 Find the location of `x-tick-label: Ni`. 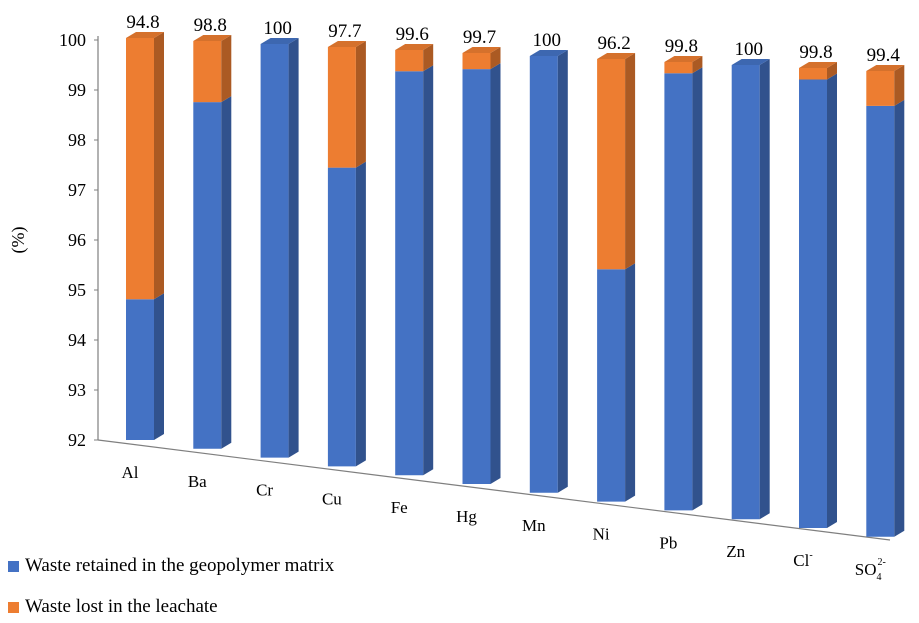

x-tick-label: Ni is located at coordinates (601, 534).